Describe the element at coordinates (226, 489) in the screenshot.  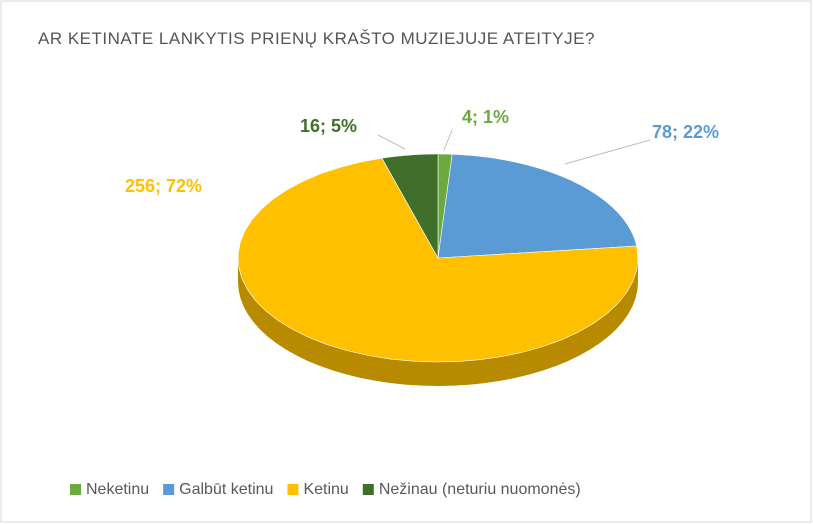
I see `legend-label: Galbūt ketinu` at that location.